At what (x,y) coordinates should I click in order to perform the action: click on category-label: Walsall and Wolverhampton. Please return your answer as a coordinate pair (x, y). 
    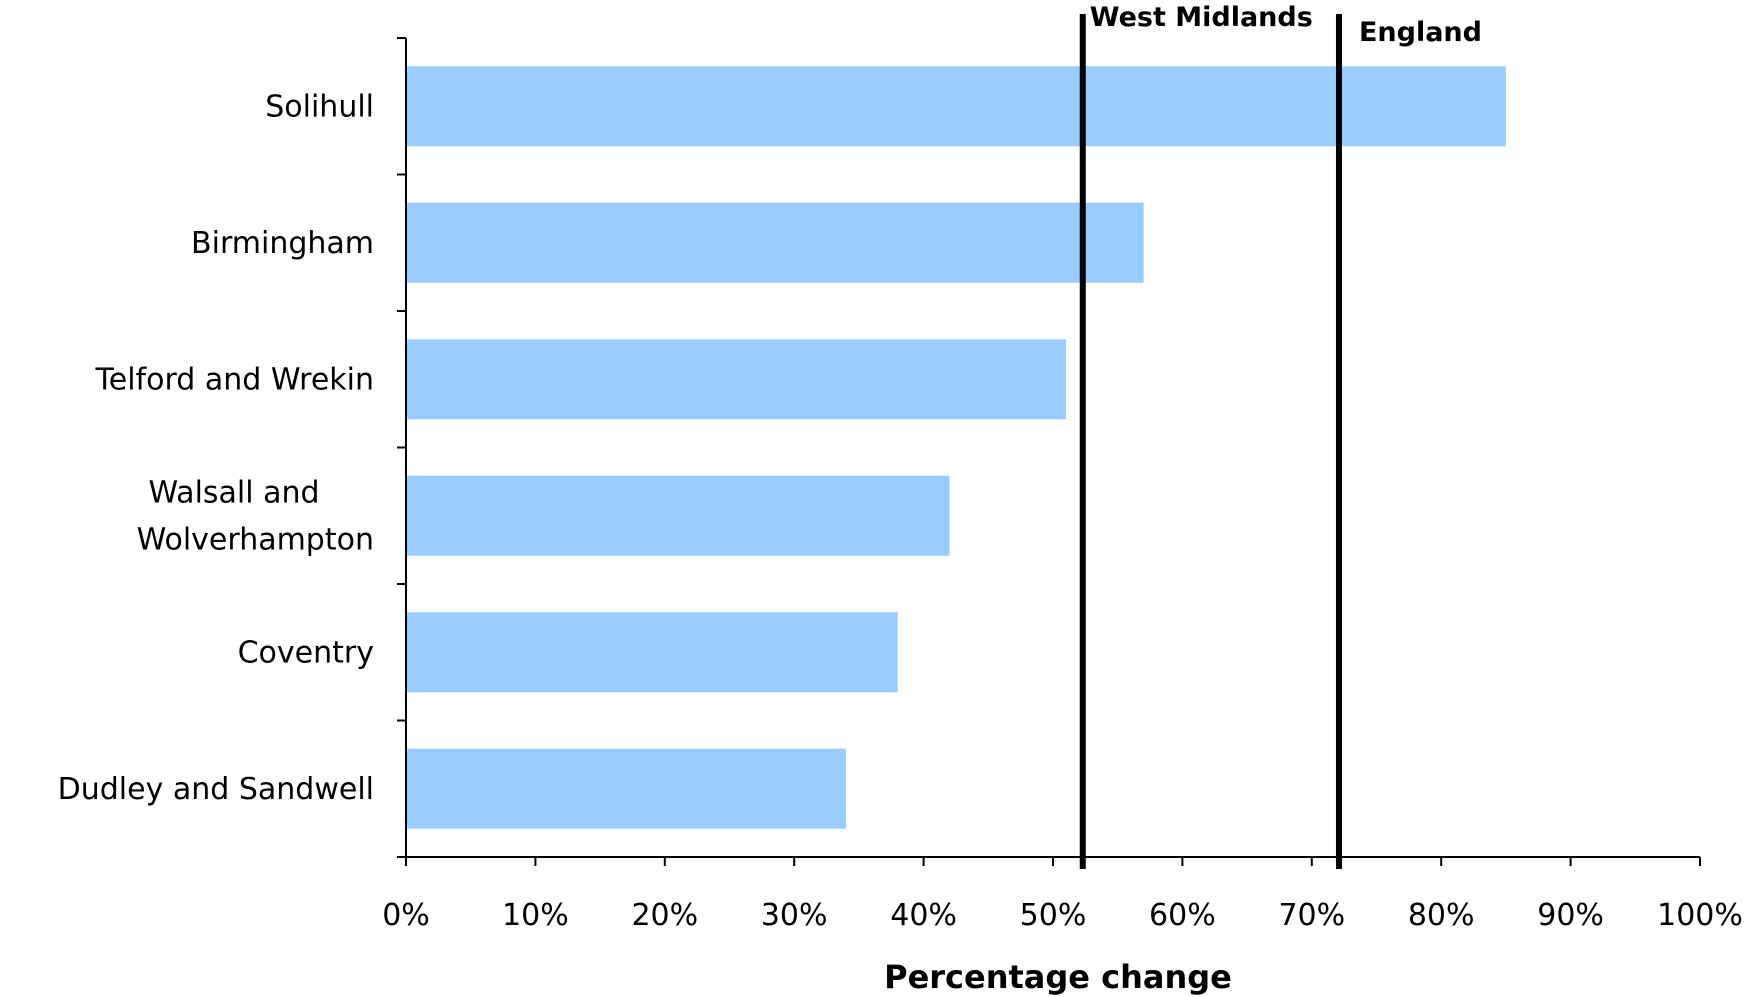
    Looking at the image, I should click on (255, 516).